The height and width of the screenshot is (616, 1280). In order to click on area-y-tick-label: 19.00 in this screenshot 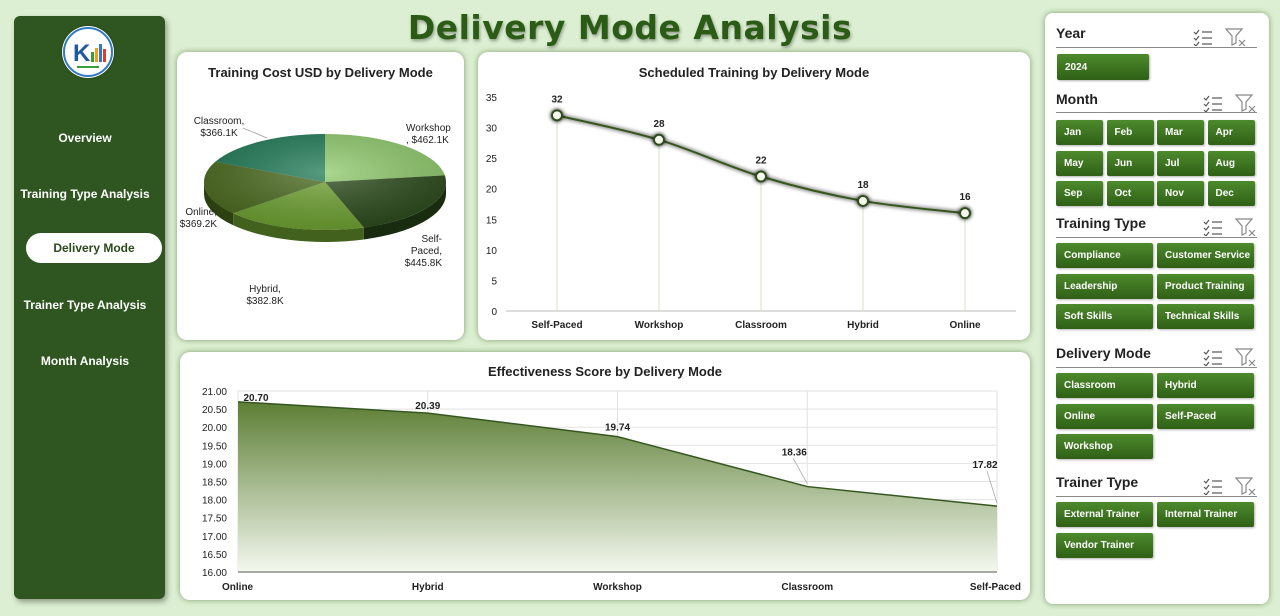, I will do `click(214, 464)`.